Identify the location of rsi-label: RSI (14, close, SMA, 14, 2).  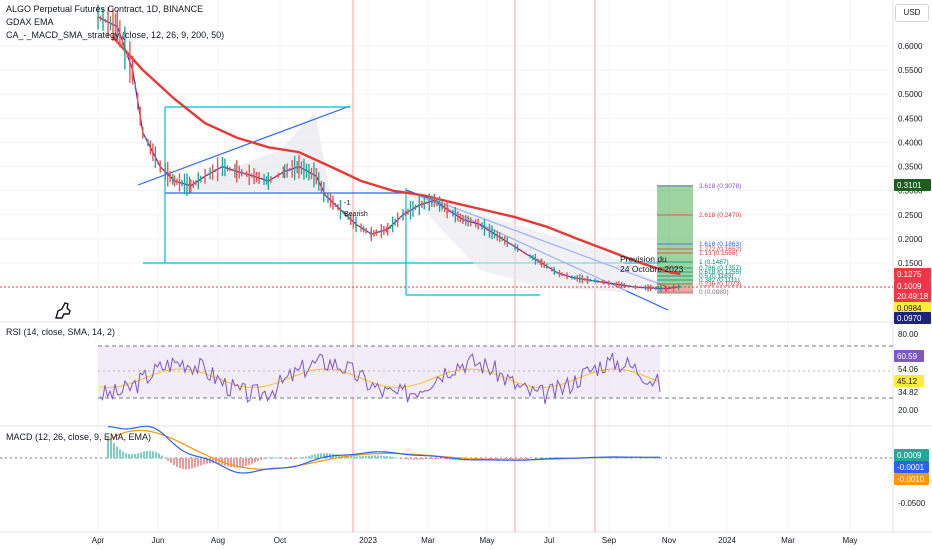
(61, 332).